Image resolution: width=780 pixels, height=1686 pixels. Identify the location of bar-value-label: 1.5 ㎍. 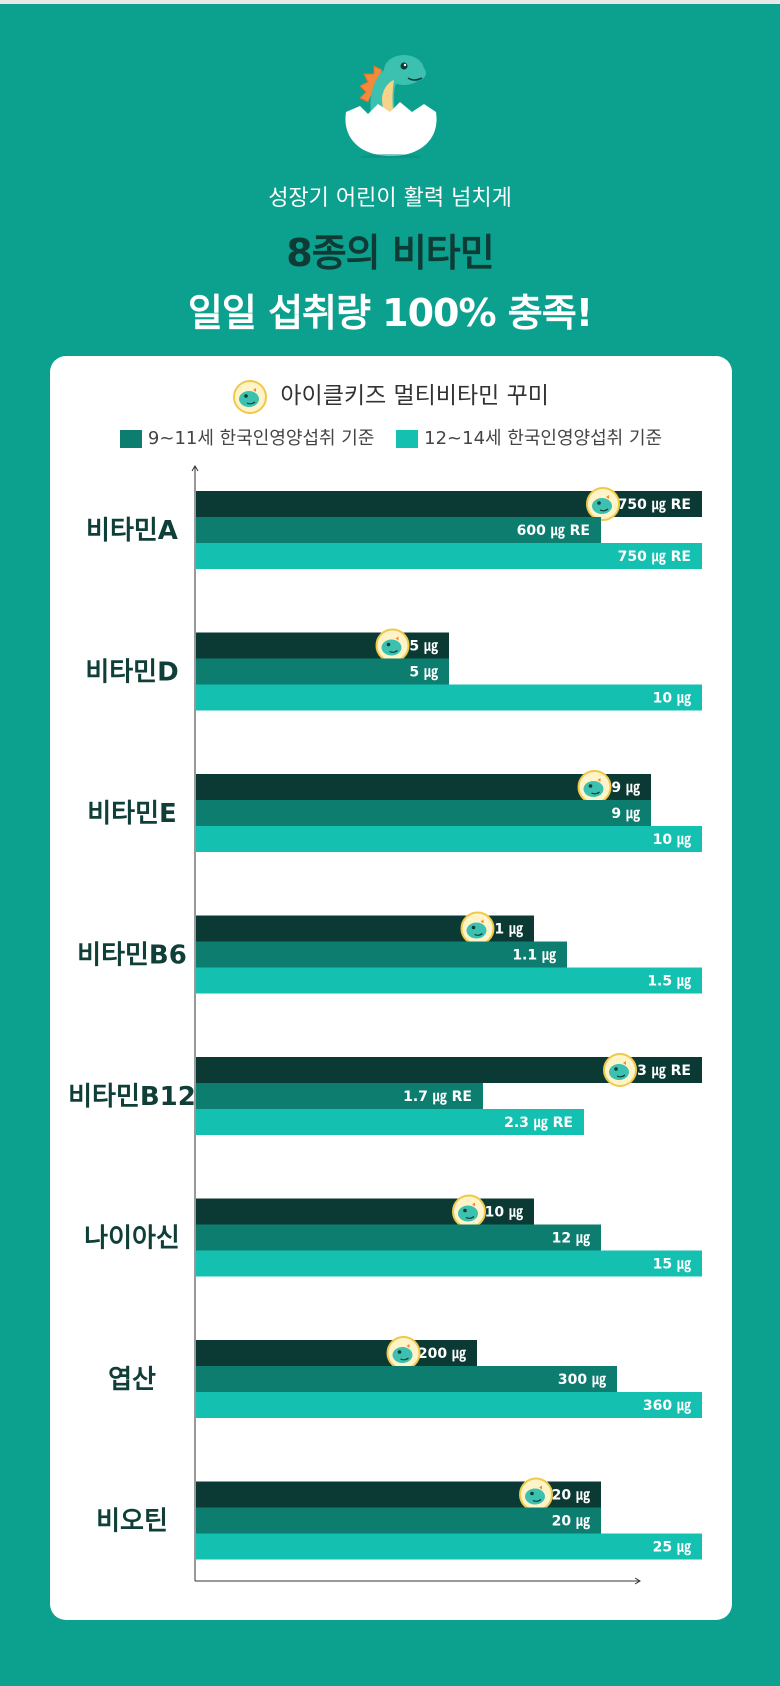
(669, 982).